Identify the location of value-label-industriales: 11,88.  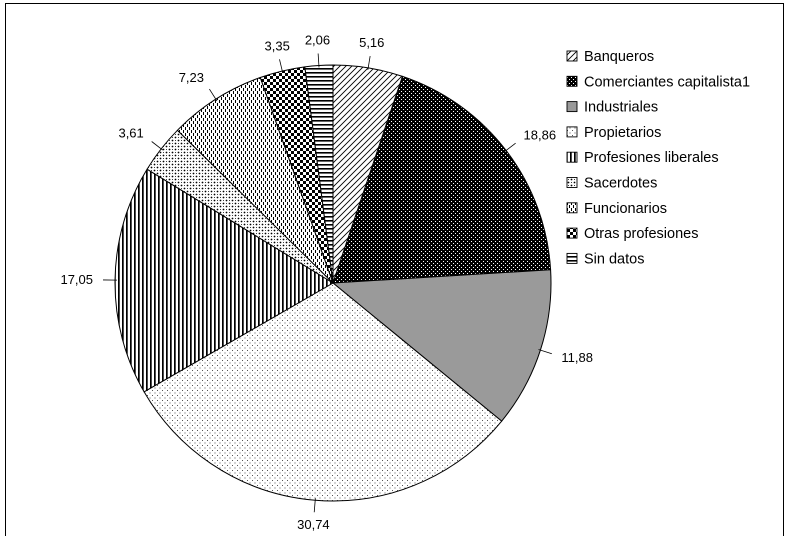
(577, 357).